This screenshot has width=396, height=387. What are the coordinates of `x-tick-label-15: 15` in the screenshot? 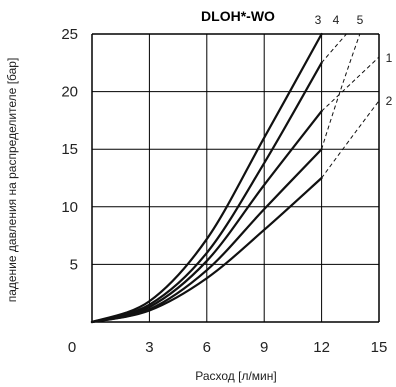 It's located at (379, 347).